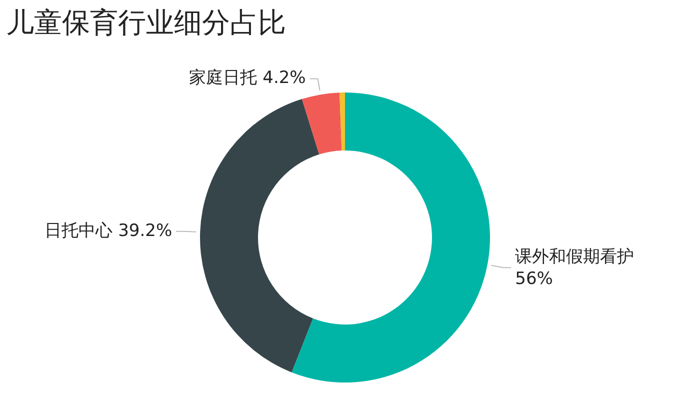  Describe the element at coordinates (574, 257) in the screenshot. I see `slice-label: 课外和假期看护` at that location.